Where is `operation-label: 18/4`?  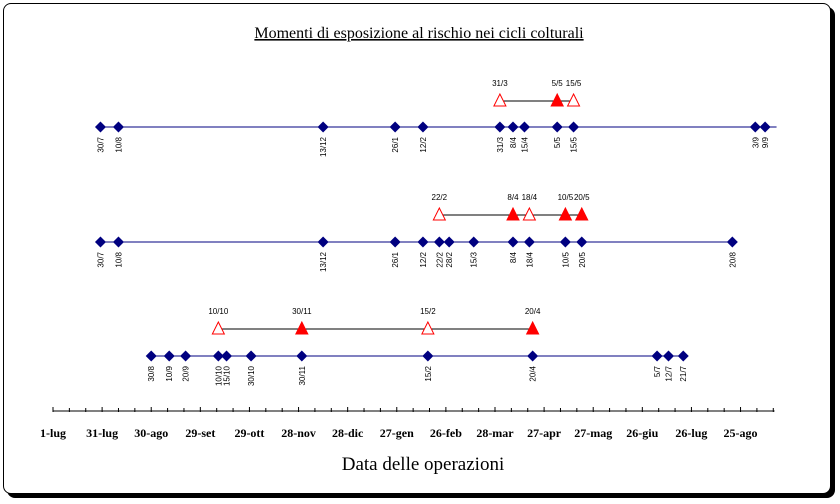
operation-label: 18/4 is located at coordinates (529, 259).